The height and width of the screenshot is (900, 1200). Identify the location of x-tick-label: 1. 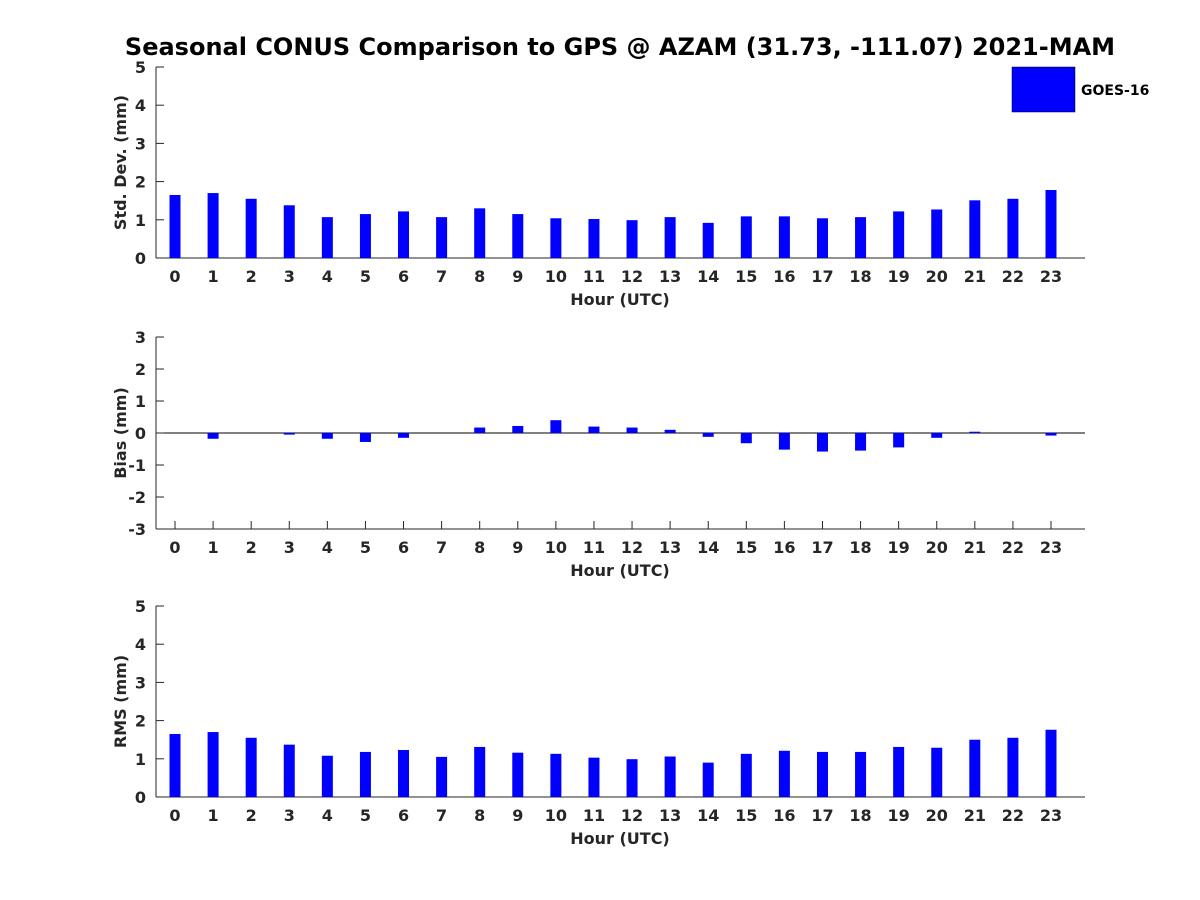
(213, 276).